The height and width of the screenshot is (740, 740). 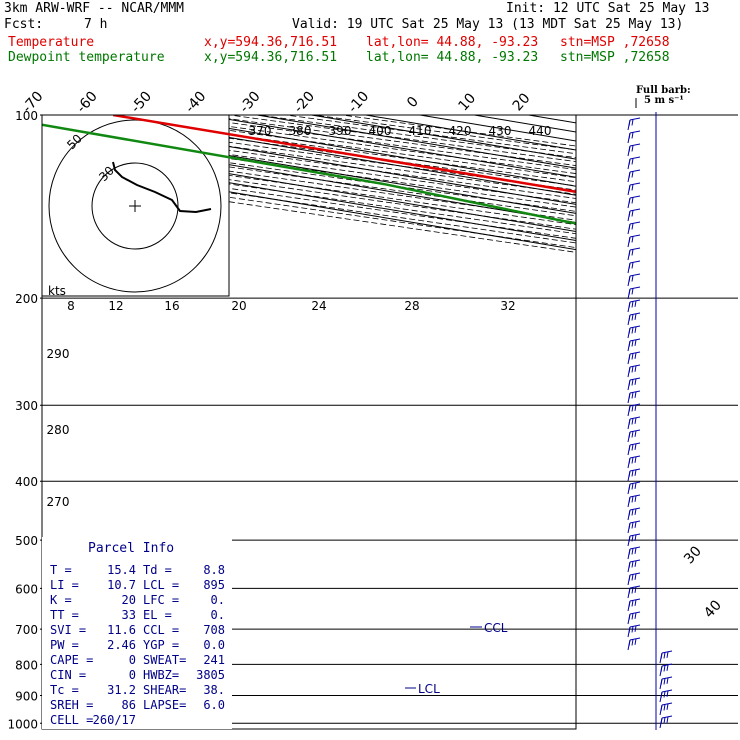 I want to click on theta-e-label: 390, so click(x=340, y=131).